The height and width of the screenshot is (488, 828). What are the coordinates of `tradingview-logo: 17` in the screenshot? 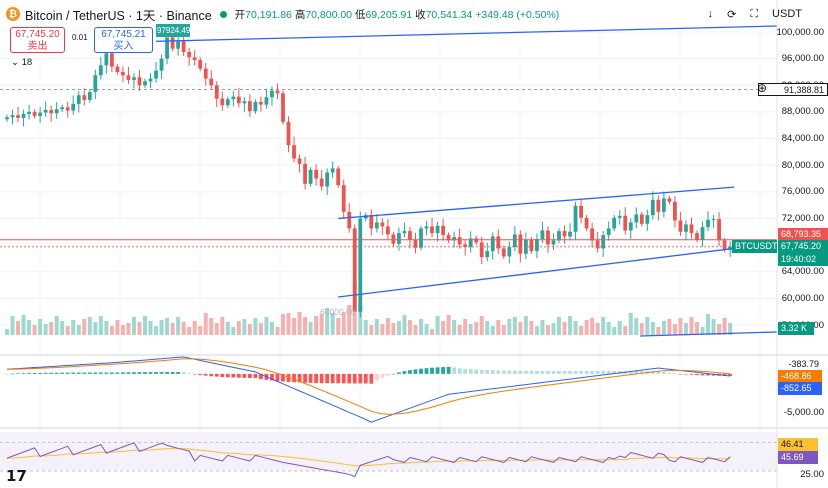 It's located at (16, 476).